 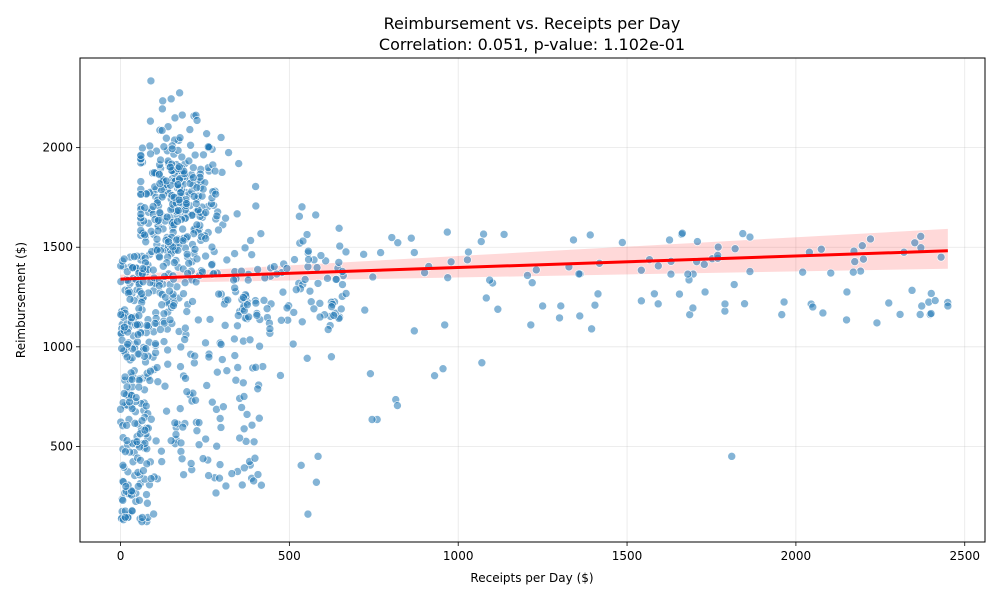 What do you see at coordinates (289, 556) in the screenshot?
I see `x-tick-label: 500` at bounding box center [289, 556].